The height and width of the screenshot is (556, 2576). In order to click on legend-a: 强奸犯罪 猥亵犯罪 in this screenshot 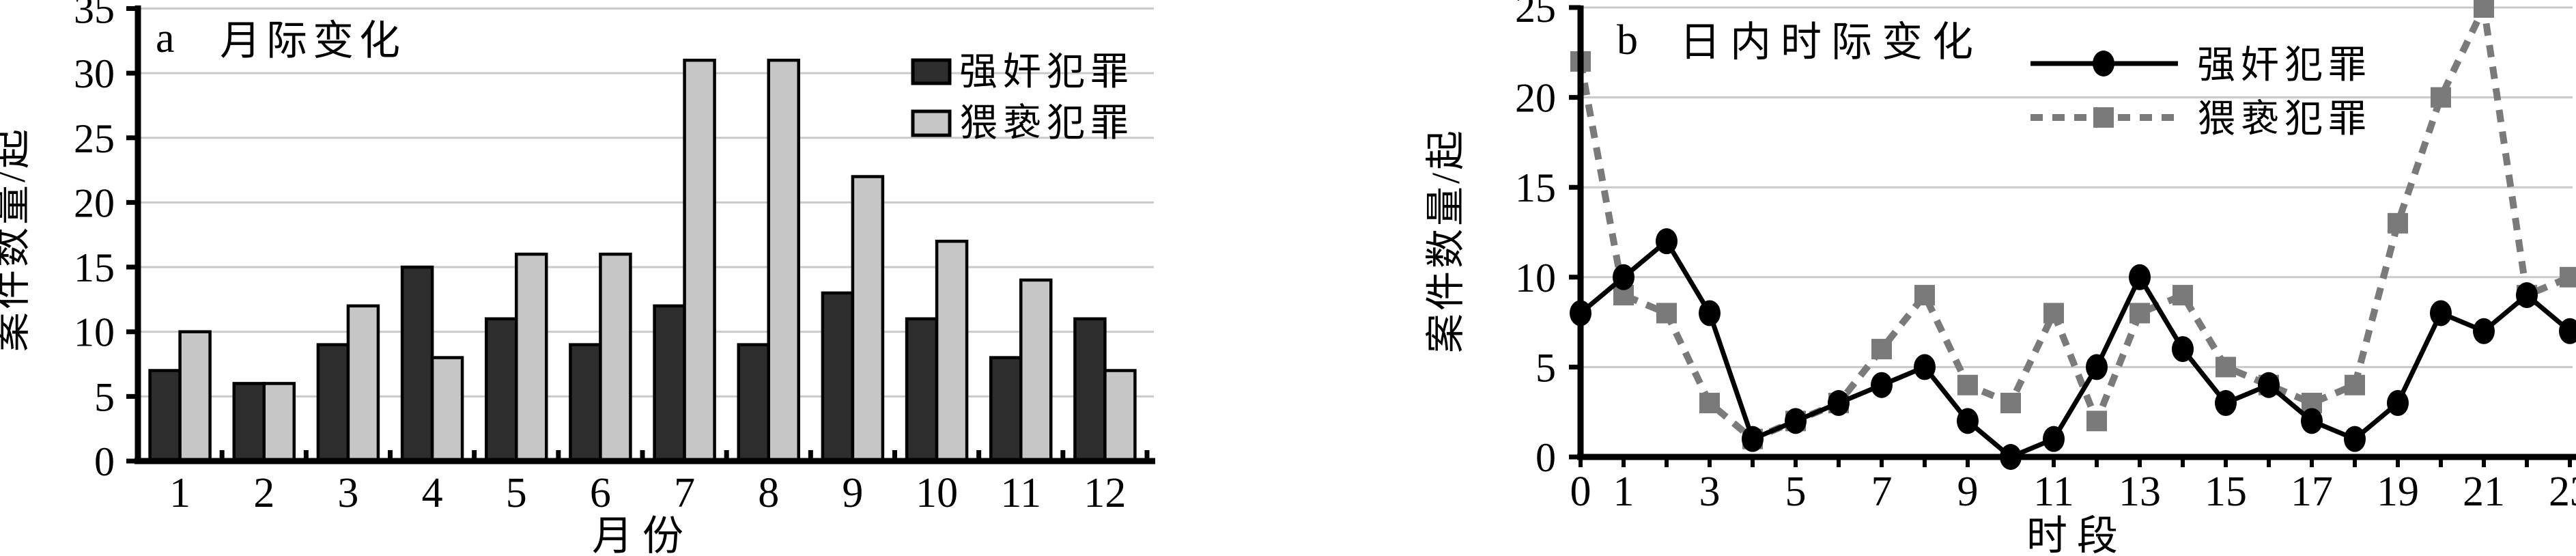, I will do `click(1022, 98)`.